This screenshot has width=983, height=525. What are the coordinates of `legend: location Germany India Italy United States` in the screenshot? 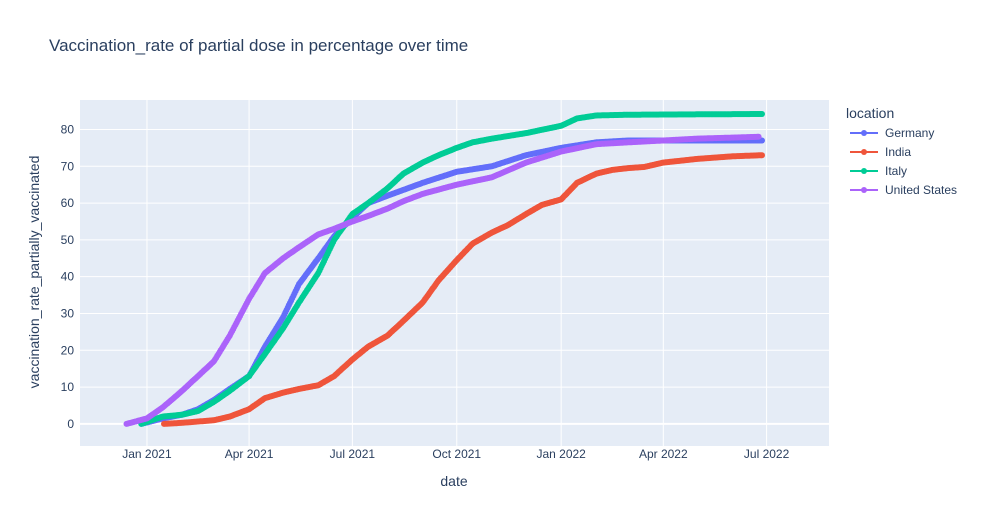 It's located at (901, 151).